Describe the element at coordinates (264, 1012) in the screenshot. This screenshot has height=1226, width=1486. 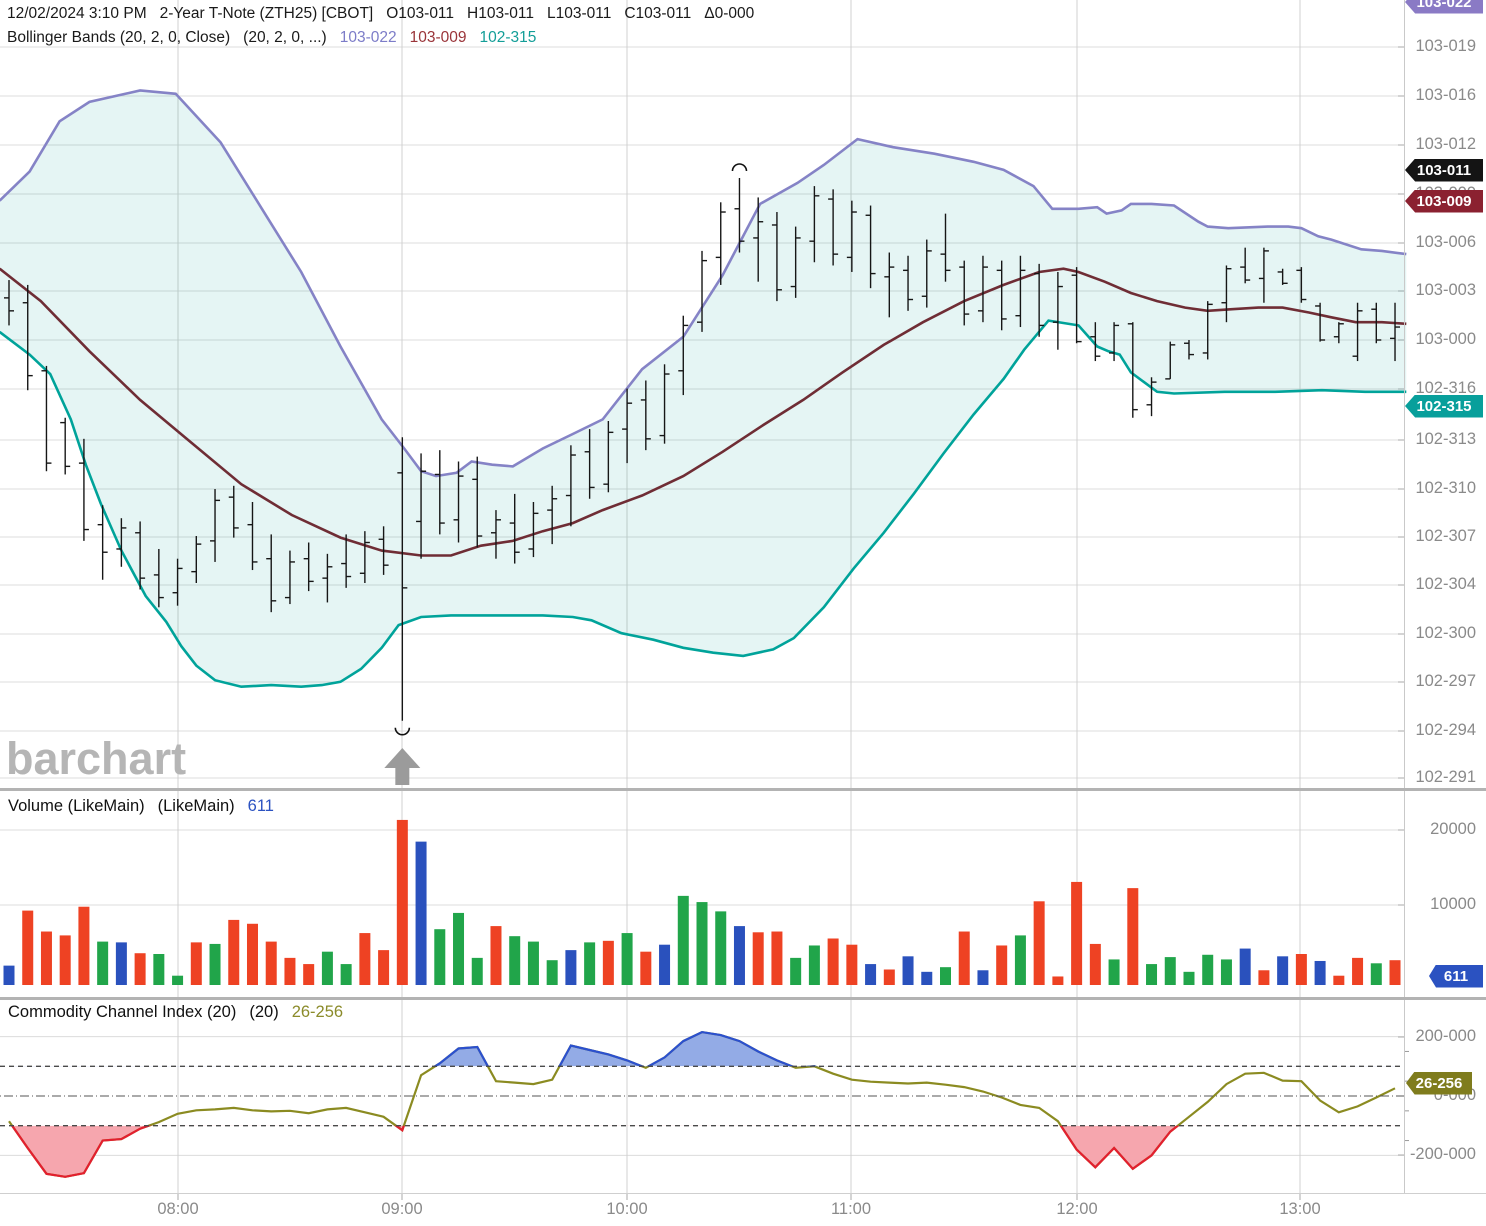
I see `cci-params: (20)` at that location.